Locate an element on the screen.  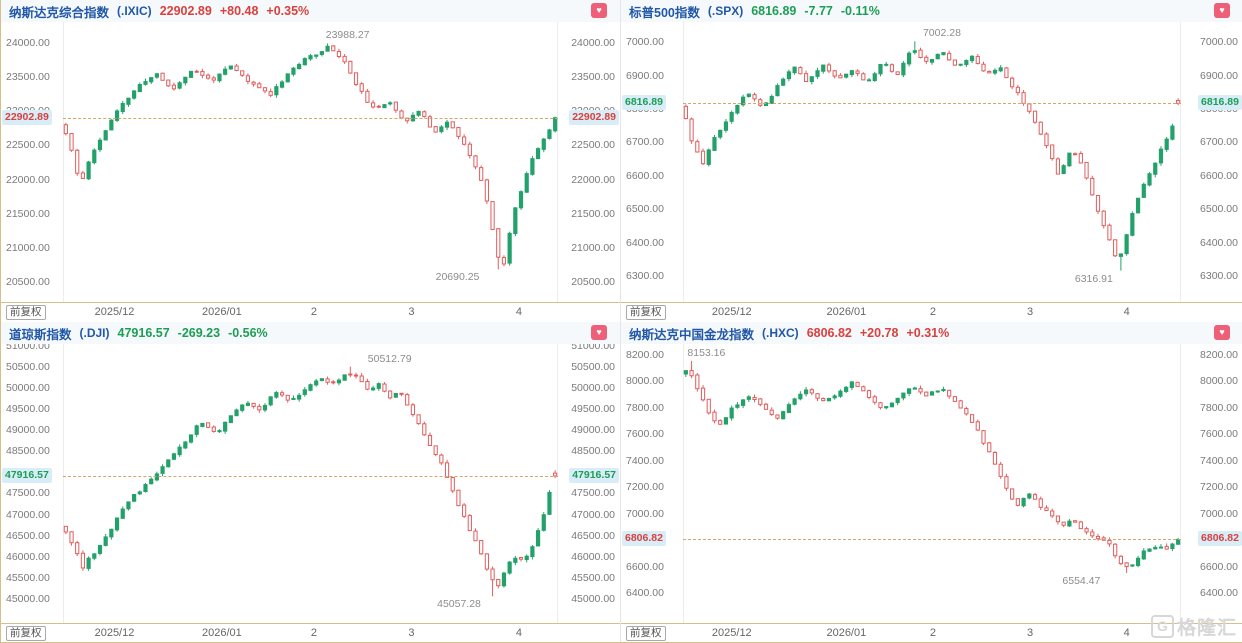
period-low-label: 20690.25 is located at coordinates (457, 277).